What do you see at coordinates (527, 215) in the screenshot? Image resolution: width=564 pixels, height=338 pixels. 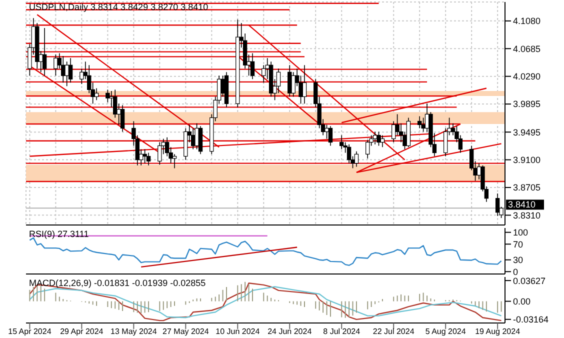 I see `y-tick-label: 3.8310` at bounding box center [527, 215].